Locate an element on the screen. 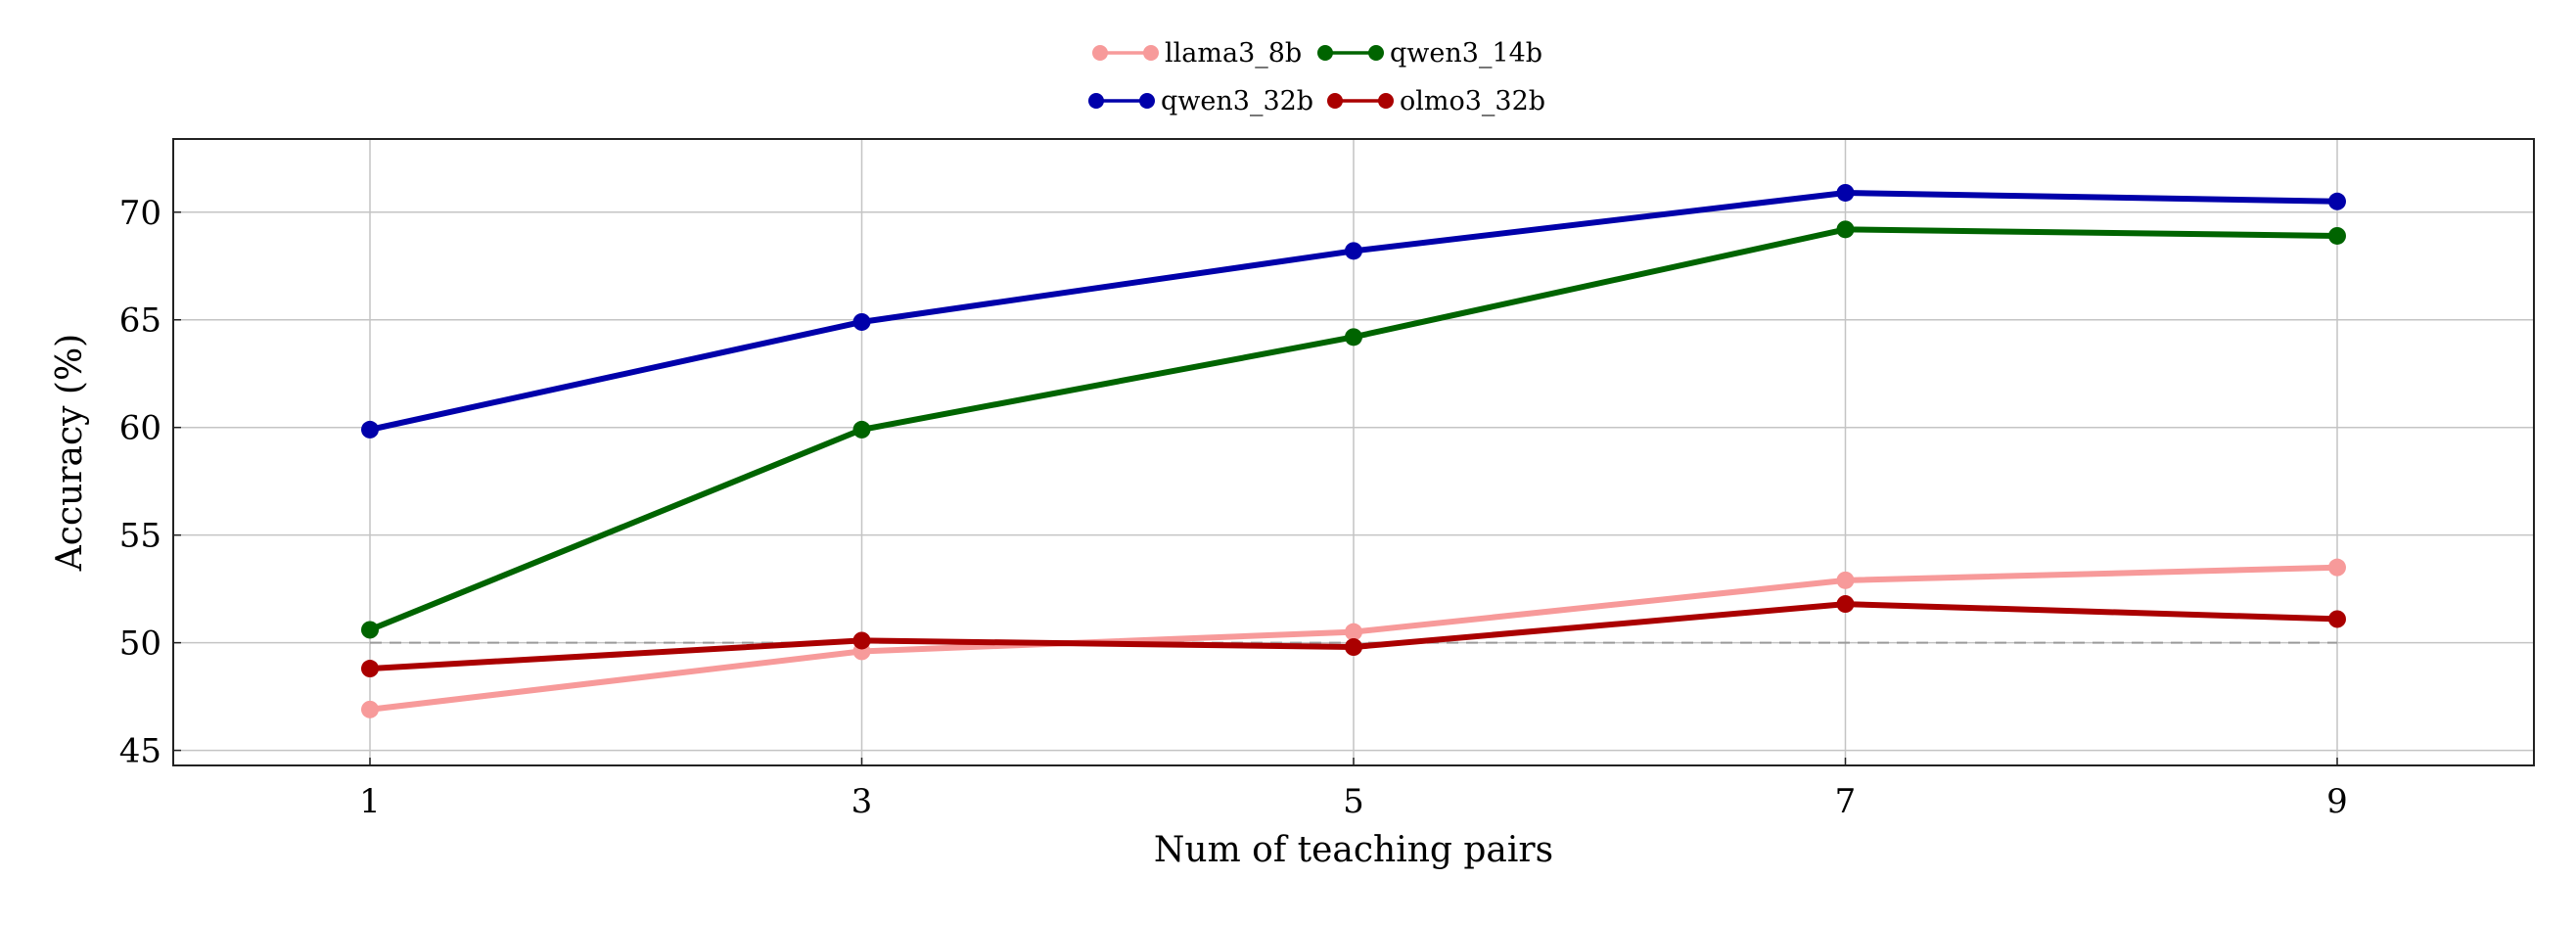 This screenshot has width=2576, height=925. x-tick-label: 3 is located at coordinates (862, 801).